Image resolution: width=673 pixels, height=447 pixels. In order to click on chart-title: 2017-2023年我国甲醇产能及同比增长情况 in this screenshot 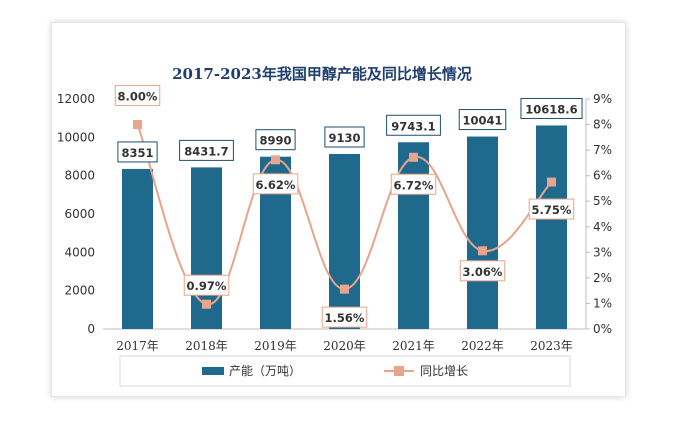, I will do `click(322, 74)`.